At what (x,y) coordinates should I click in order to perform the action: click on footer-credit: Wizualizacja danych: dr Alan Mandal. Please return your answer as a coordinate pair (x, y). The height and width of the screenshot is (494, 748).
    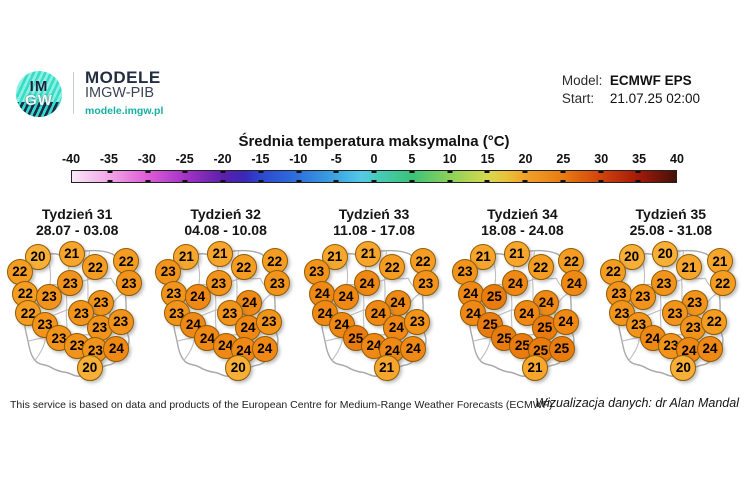
    Looking at the image, I should click on (637, 403).